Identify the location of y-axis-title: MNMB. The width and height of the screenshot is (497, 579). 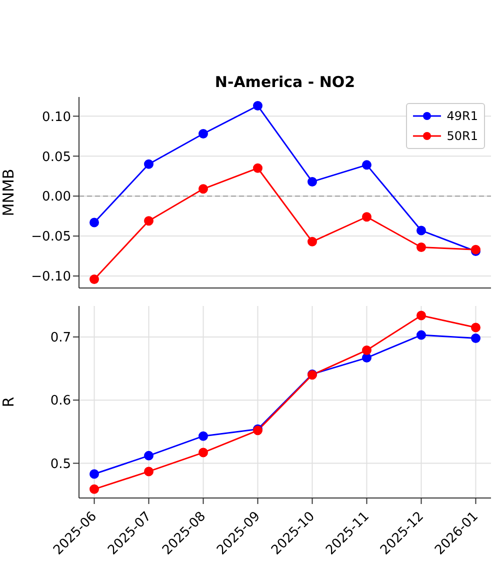
(9, 192).